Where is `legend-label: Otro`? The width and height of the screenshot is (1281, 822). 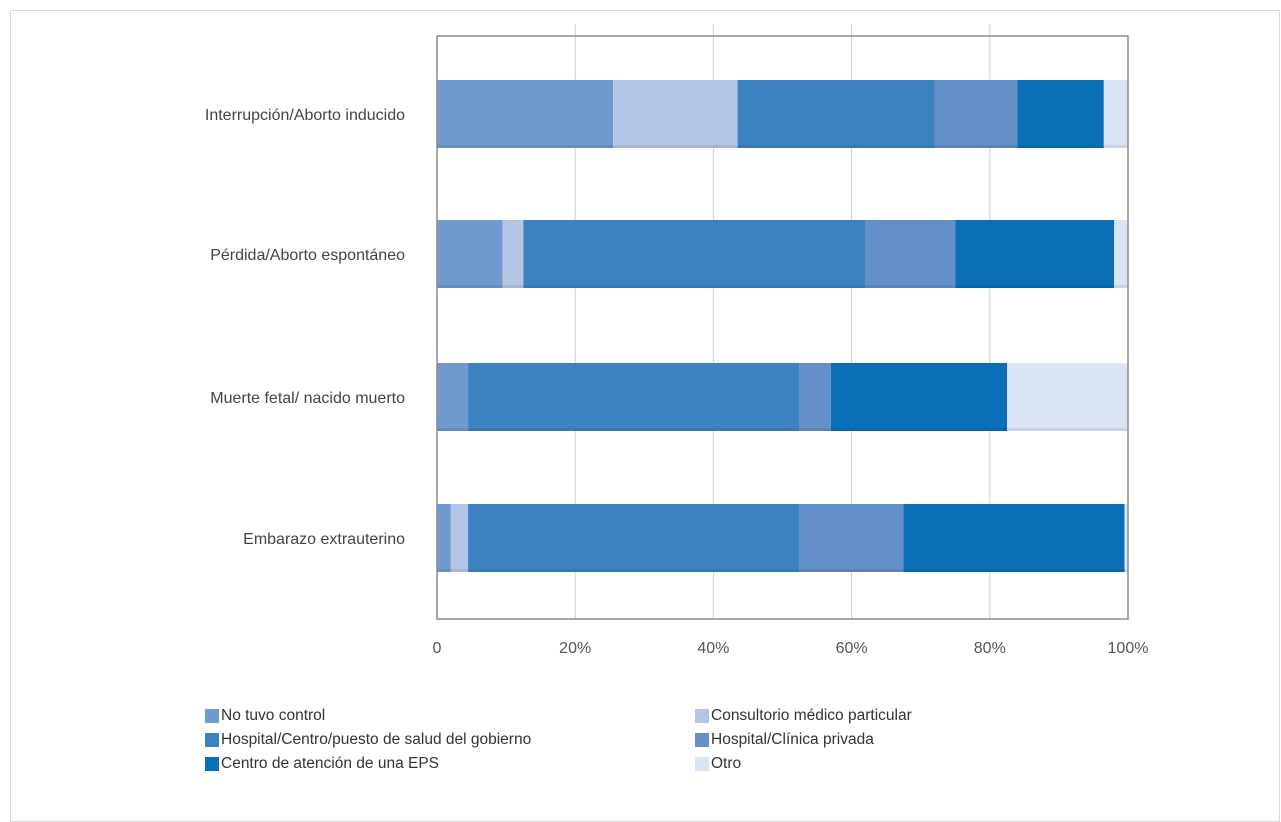 legend-label: Otro is located at coordinates (726, 763).